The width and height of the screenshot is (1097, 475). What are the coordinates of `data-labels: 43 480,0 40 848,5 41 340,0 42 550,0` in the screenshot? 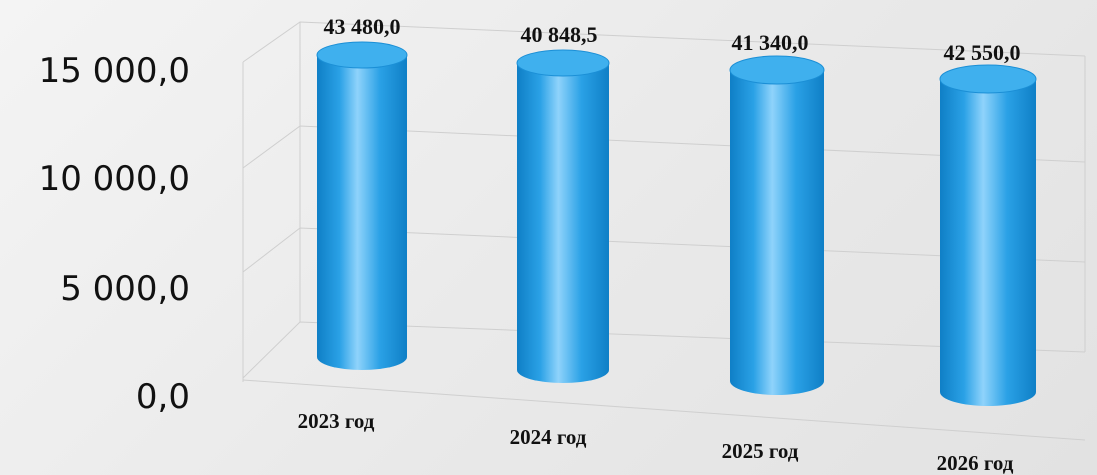 It's located at (672, 39).